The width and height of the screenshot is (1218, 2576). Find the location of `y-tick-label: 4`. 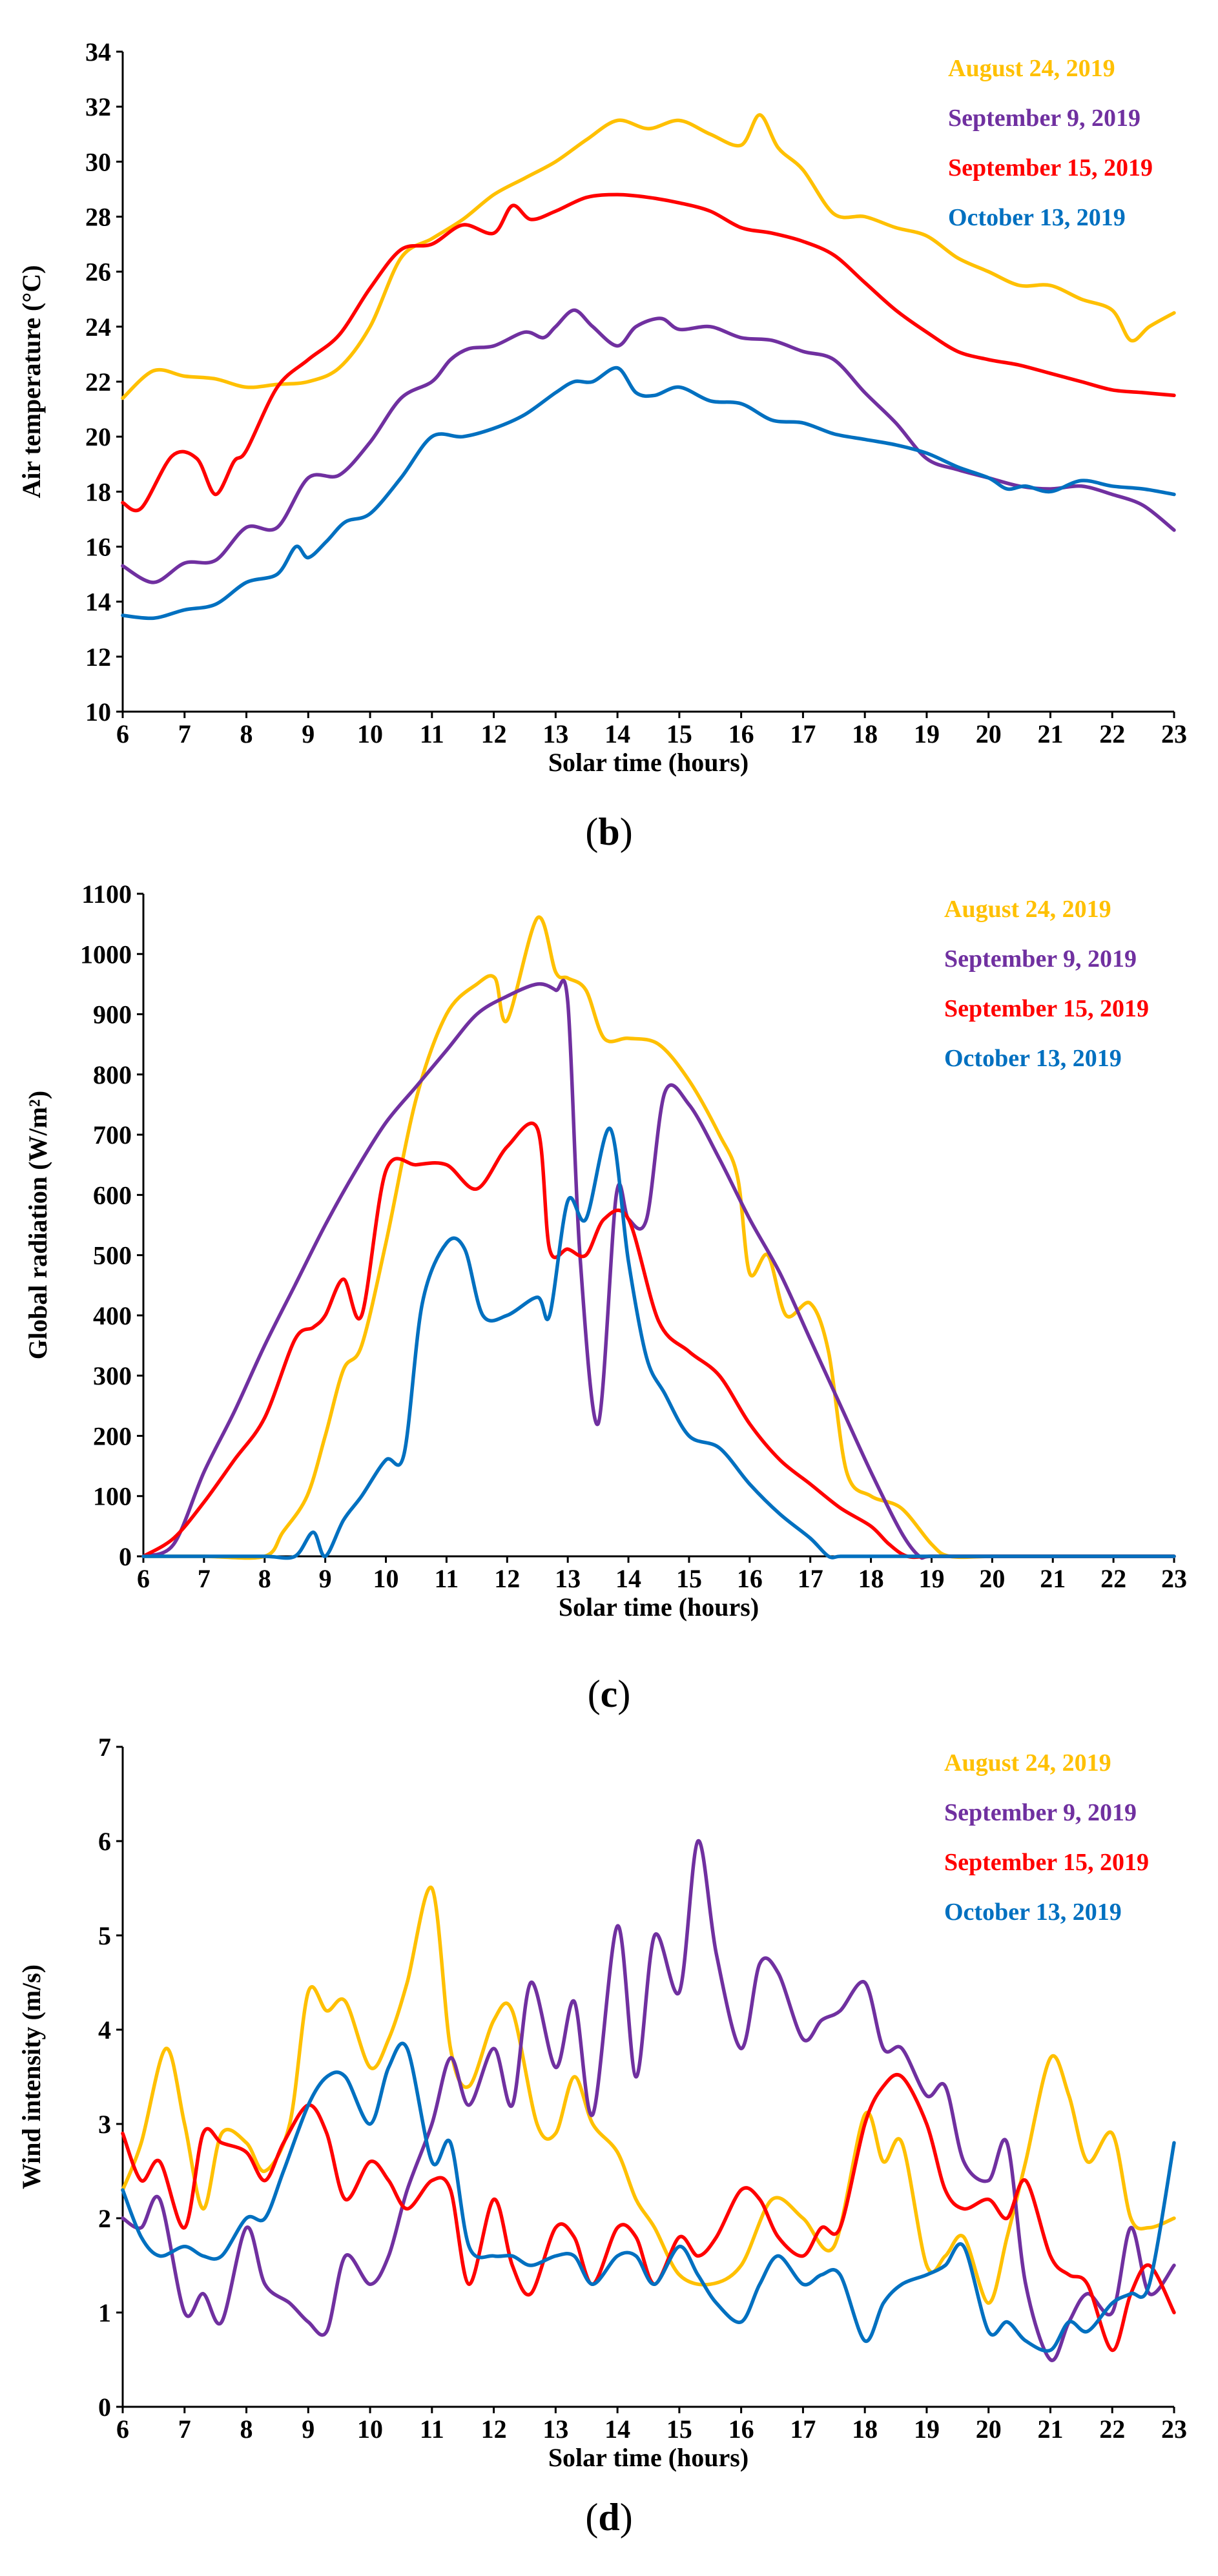

y-tick-label: 4 is located at coordinates (104, 2030).